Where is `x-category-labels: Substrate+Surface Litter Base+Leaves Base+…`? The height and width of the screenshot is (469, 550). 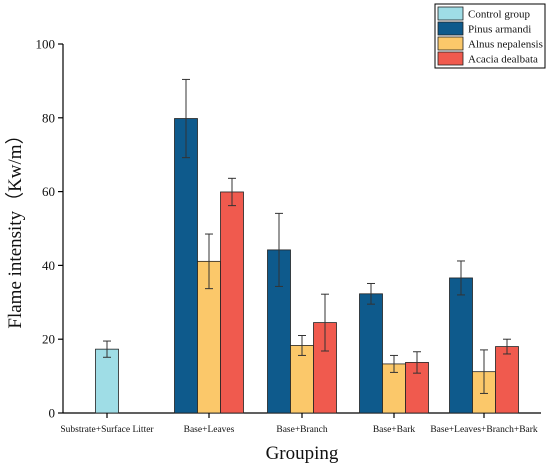 x-category-labels: Substrate+Surface Litter Base+Leaves Base+… is located at coordinates (299, 424).